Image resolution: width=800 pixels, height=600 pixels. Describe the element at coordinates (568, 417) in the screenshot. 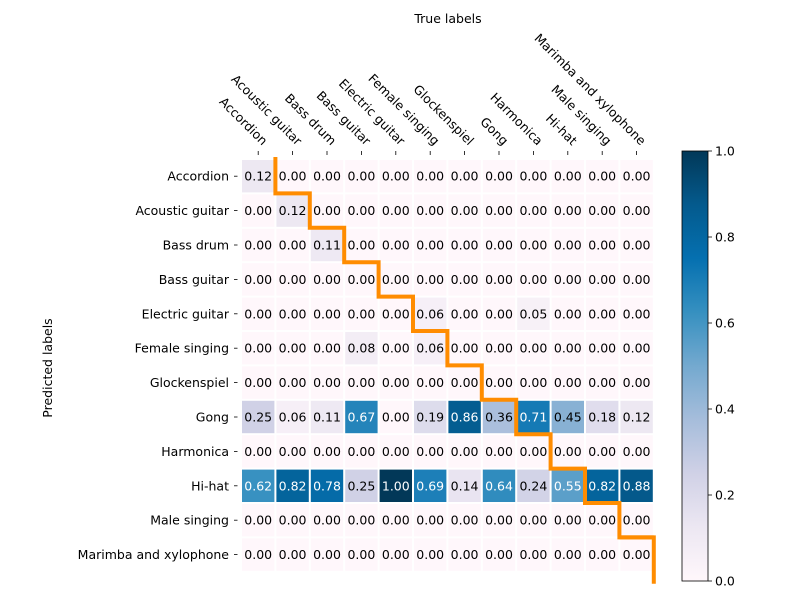

I see `cell-value-label: 0.45` at that location.